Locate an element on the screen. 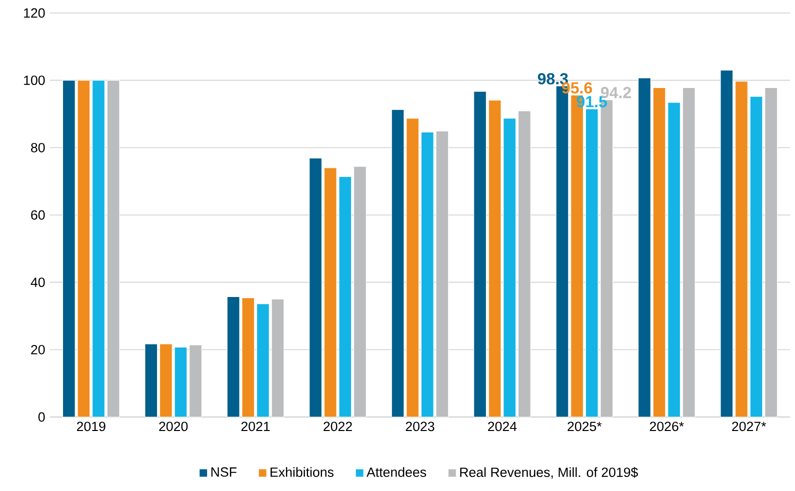 The width and height of the screenshot is (795, 491). y-tick-label: 120 is located at coordinates (34, 13).